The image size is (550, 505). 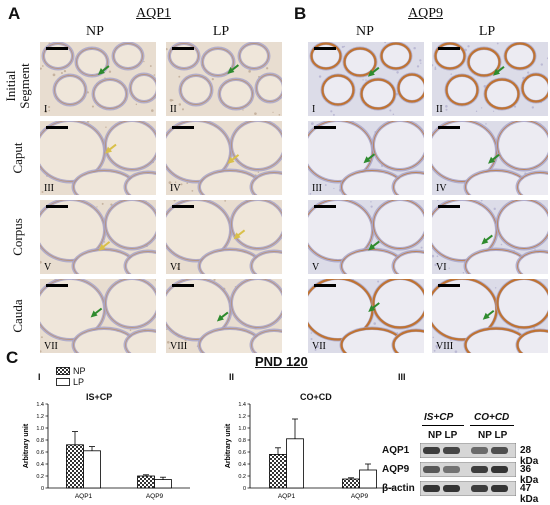 What do you see at coordinates (439, 417) in the screenshot?
I see `blot-head-left: IS+CP` at bounding box center [439, 417].